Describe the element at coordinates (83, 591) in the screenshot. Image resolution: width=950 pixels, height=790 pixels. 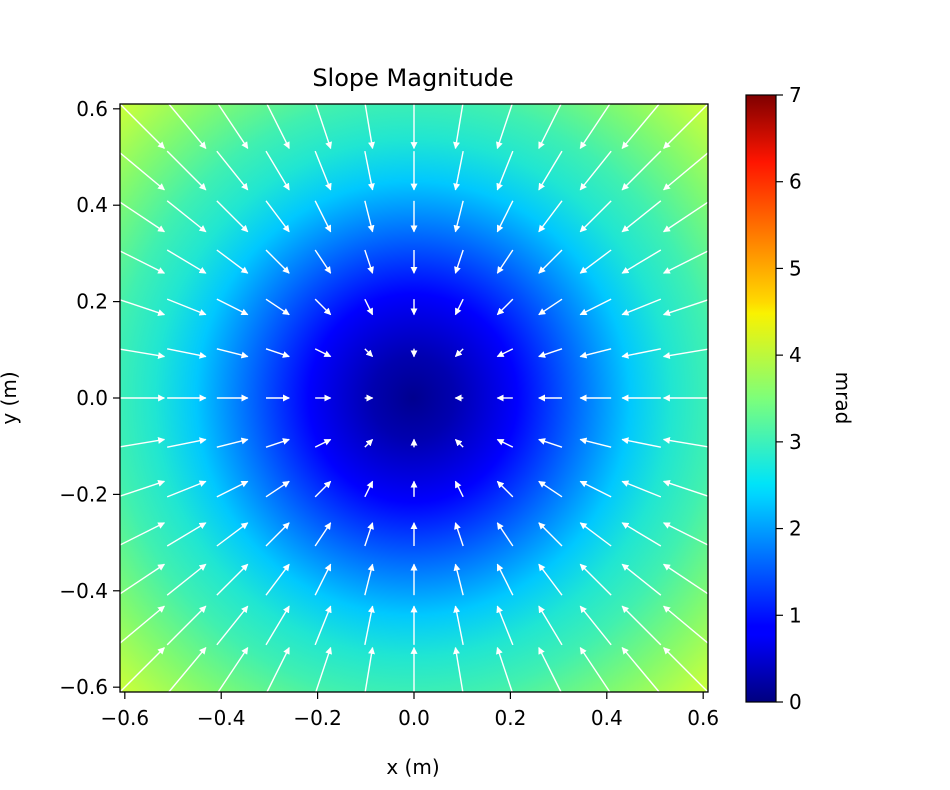
I see `y-tick-label: −0.4` at that location.